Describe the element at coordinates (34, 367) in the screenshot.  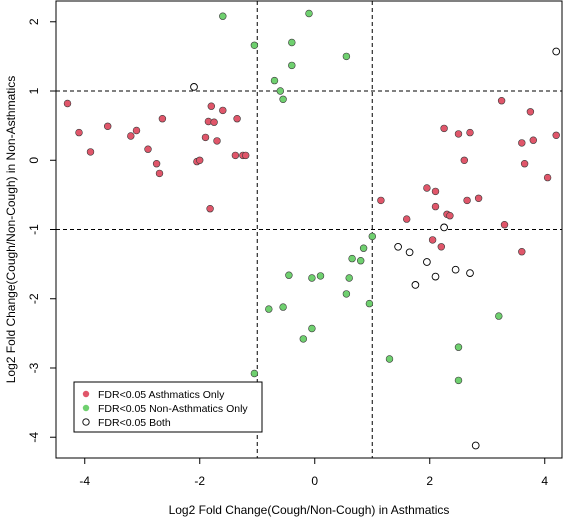
I see `y-tick-label: -3` at that location.